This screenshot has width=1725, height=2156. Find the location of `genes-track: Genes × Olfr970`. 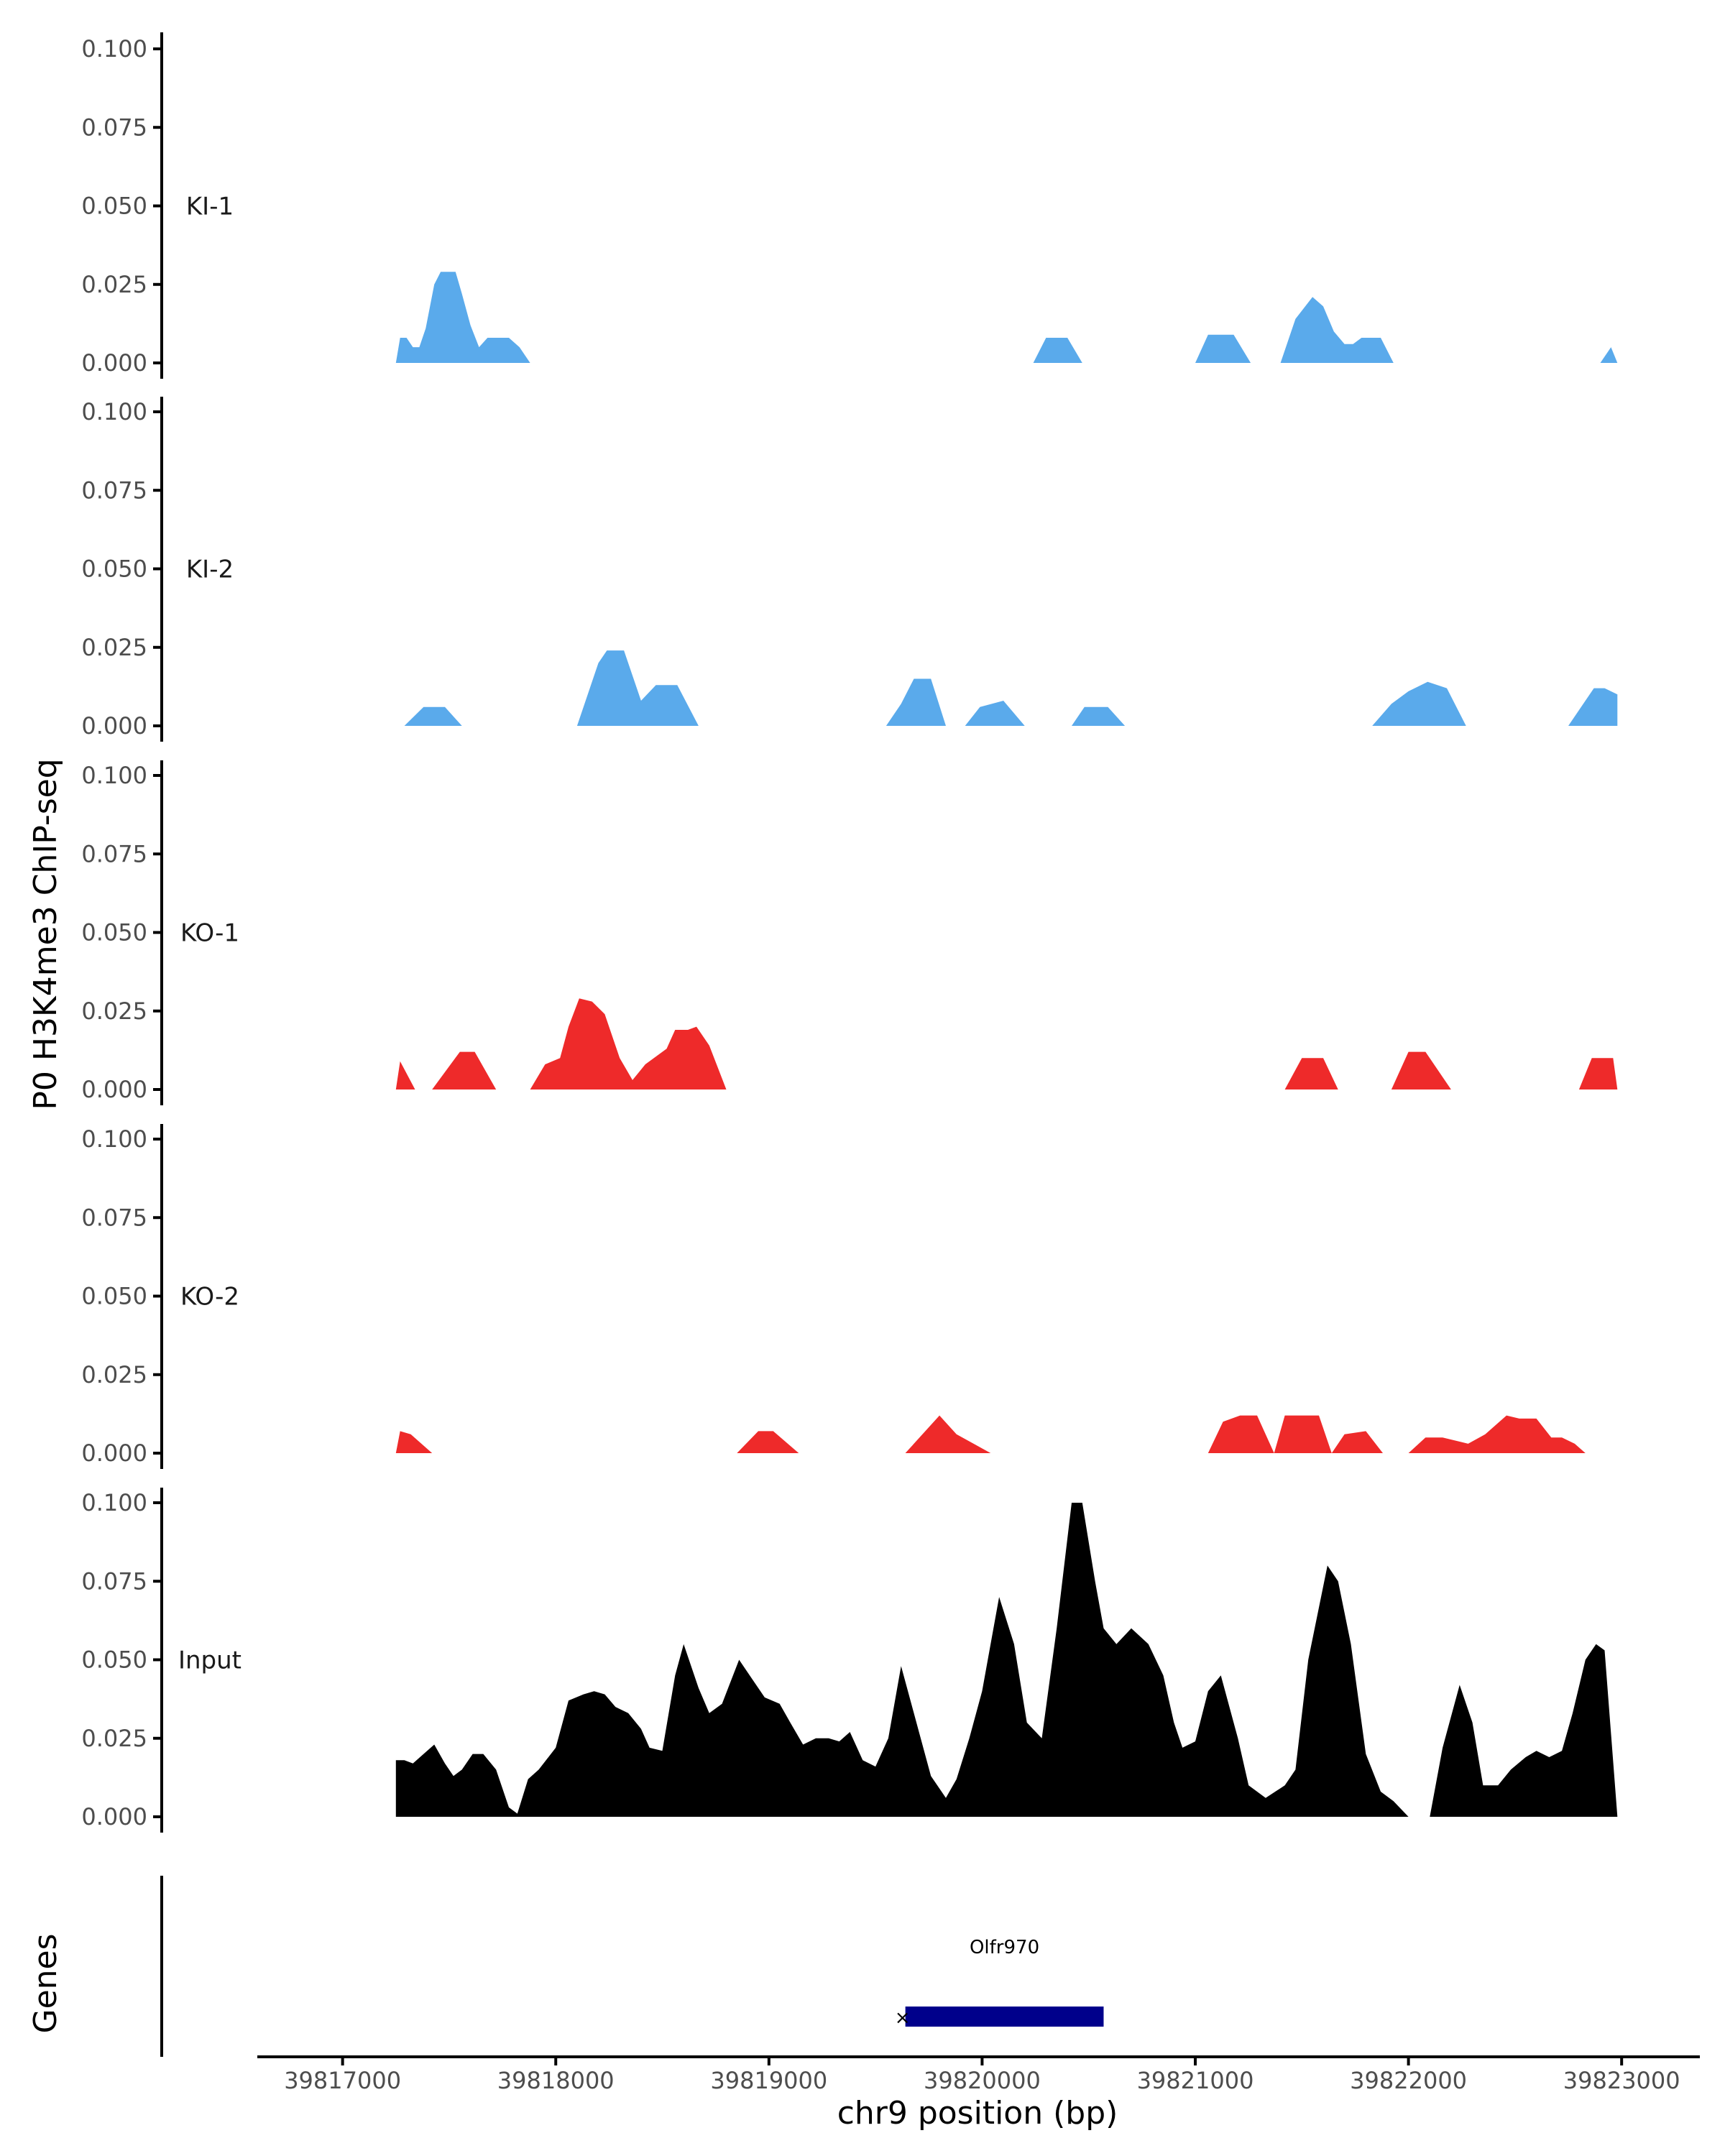

genes-track: Genes × Olfr970 is located at coordinates (565, 1966).